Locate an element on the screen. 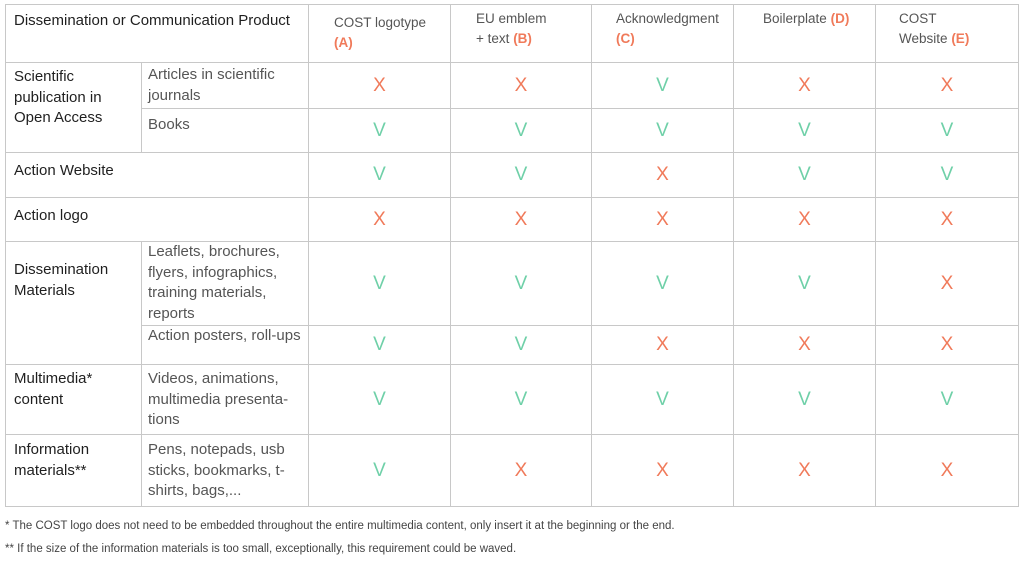  letter-d: (D) is located at coordinates (840, 18).